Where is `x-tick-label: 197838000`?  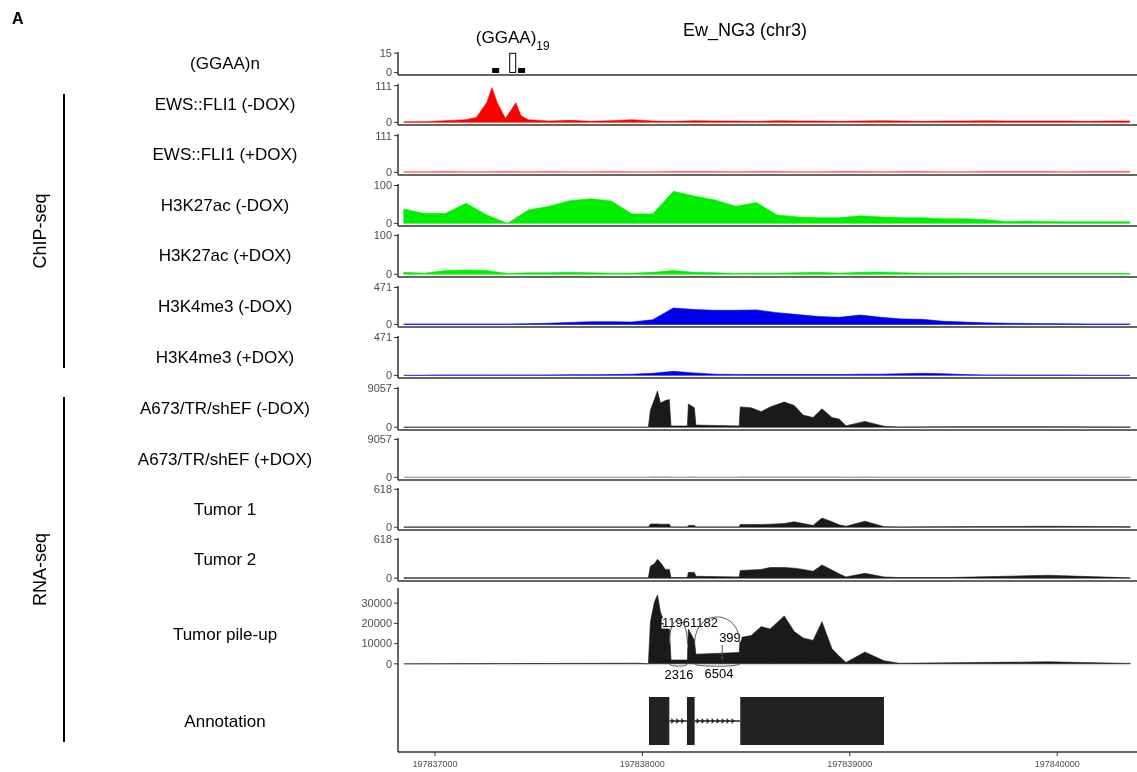
x-tick-label: 197838000 is located at coordinates (642, 764).